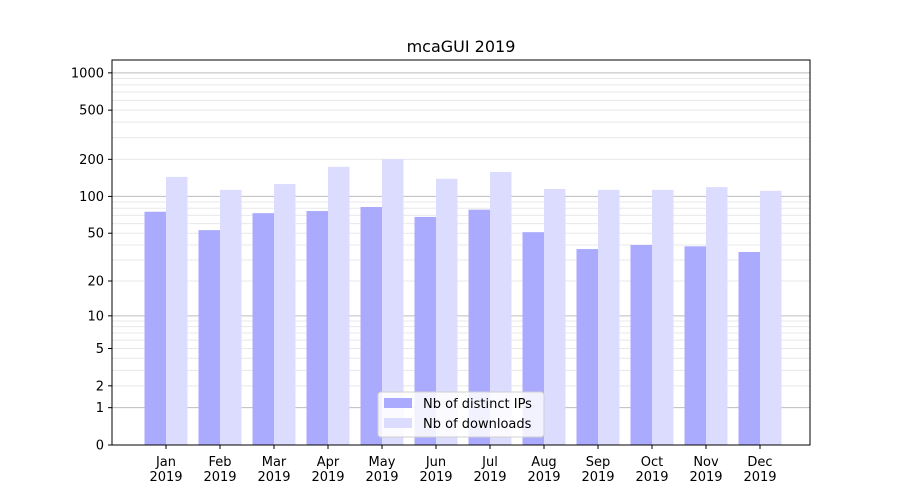  Describe the element at coordinates (477, 404) in the screenshot. I see `legend-label: Nb of distinct IPs` at that location.